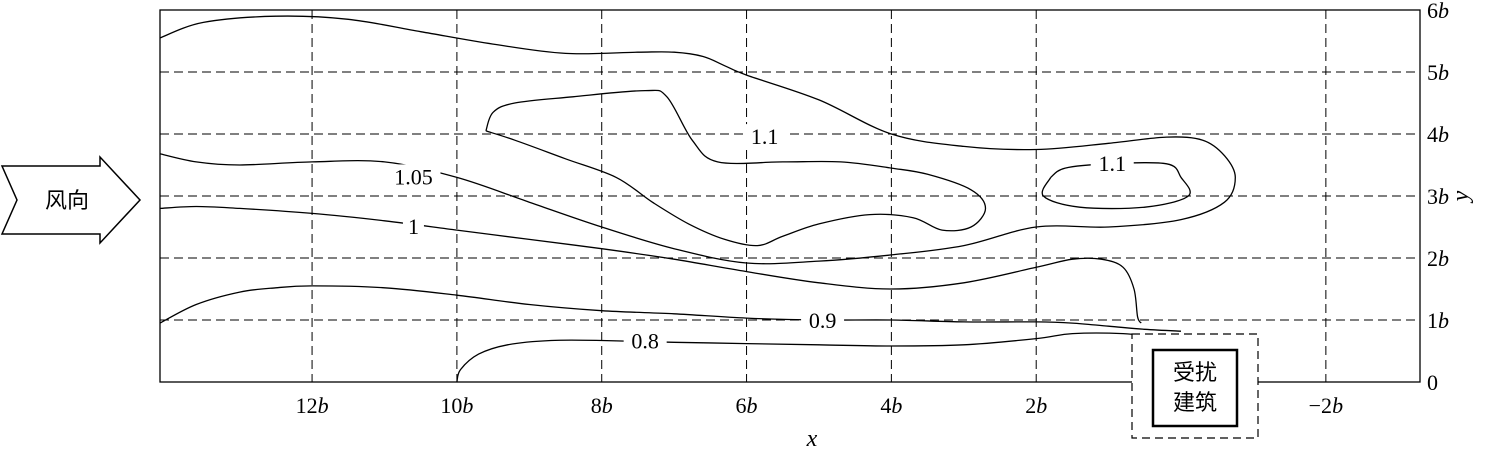 This screenshot has height=450, width=1485. What do you see at coordinates (1326, 405) in the screenshot?
I see `x-tick-label: −2b` at bounding box center [1326, 405].